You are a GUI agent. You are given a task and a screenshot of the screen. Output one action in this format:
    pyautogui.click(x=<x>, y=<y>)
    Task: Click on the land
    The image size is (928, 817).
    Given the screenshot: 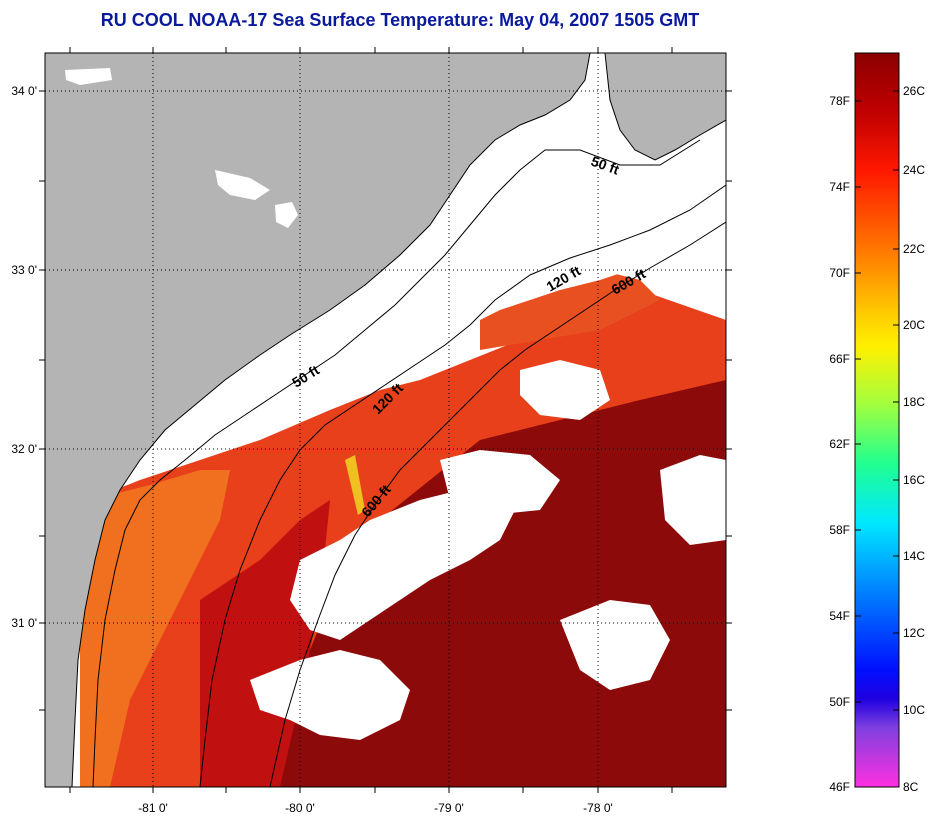 What is the action you would take?
    pyautogui.click(x=665, y=106)
    